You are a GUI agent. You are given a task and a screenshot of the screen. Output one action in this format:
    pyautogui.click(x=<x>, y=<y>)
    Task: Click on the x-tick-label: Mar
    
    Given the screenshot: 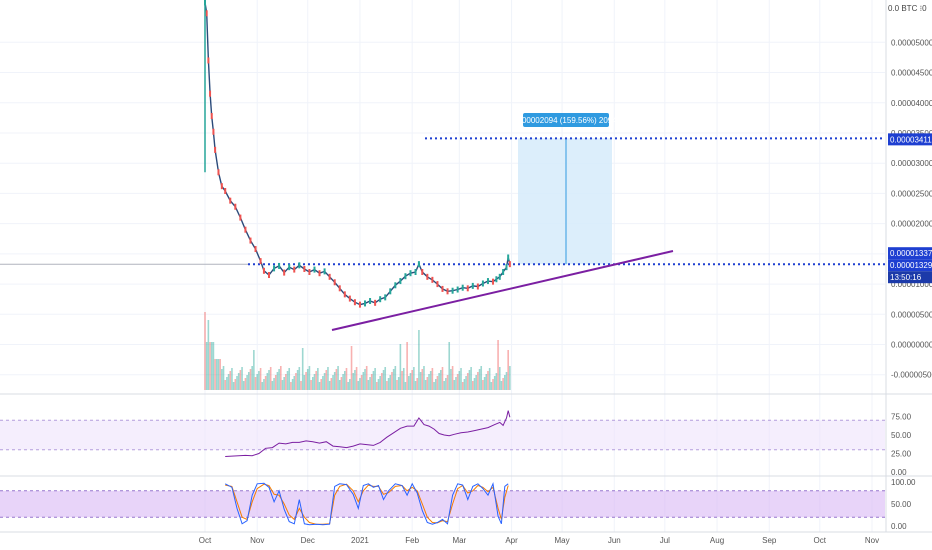 What is the action you would take?
    pyautogui.click(x=459, y=540)
    